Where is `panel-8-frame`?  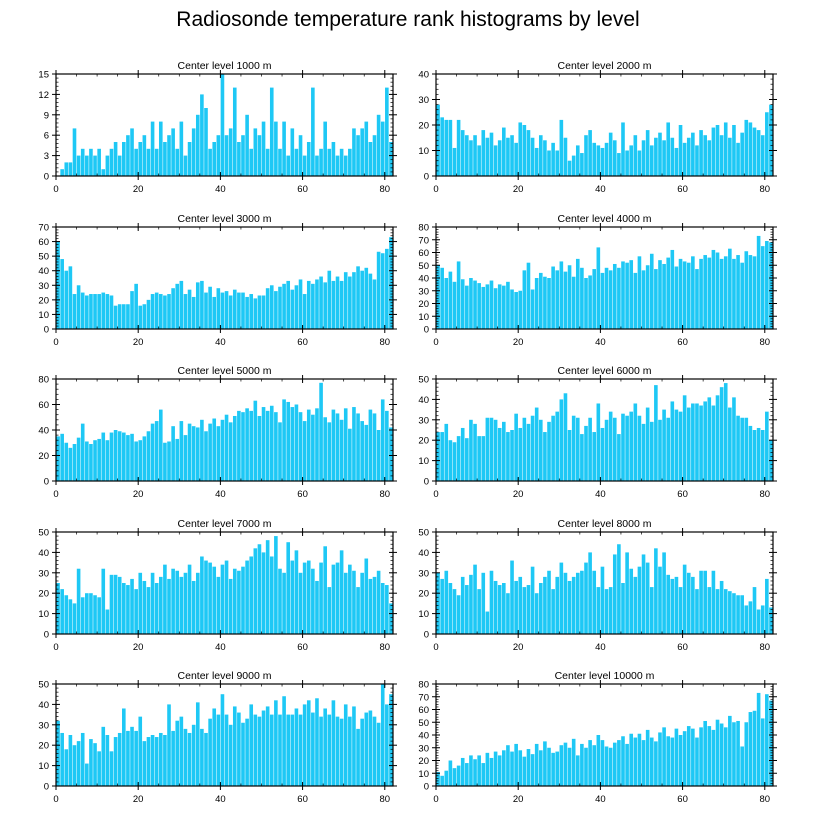
panel-8-frame is located at coordinates (604, 583).